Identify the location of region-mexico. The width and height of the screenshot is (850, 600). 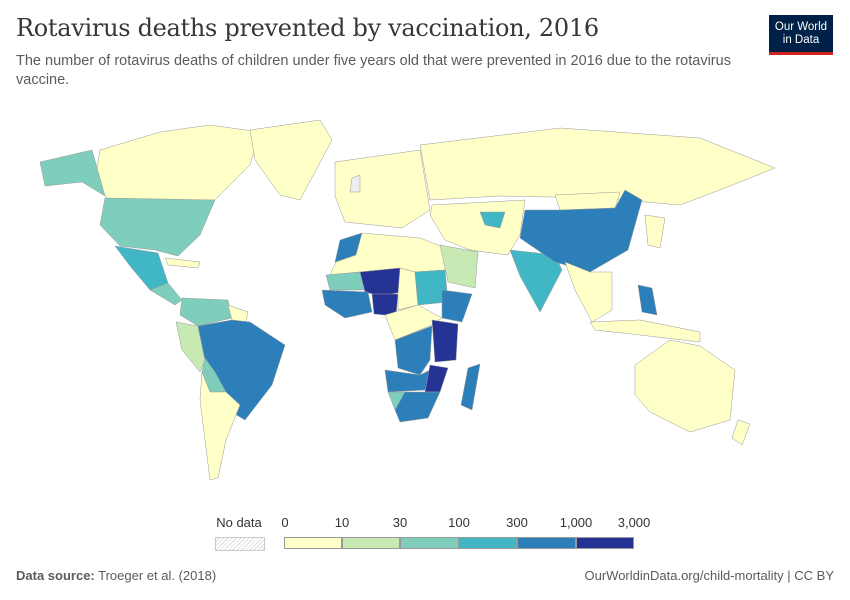
(141, 268).